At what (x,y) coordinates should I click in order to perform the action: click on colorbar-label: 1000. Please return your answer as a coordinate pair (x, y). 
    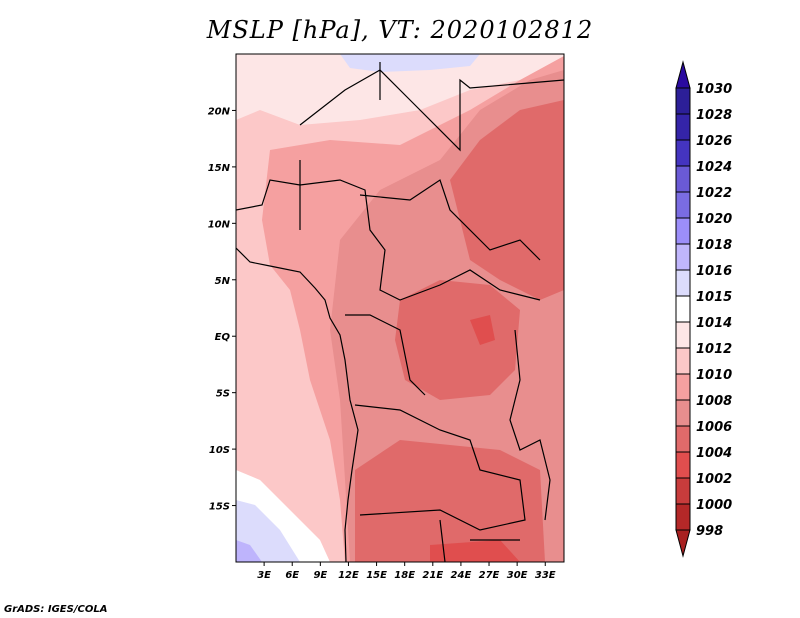
    Looking at the image, I should click on (714, 505).